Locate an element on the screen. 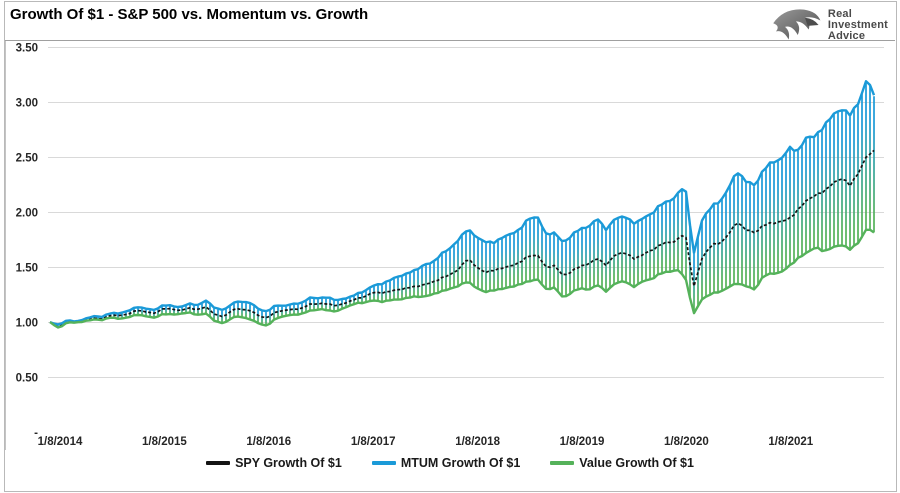 The width and height of the screenshot is (900, 493). x-tick-label: 1/8/2017 is located at coordinates (373, 442).